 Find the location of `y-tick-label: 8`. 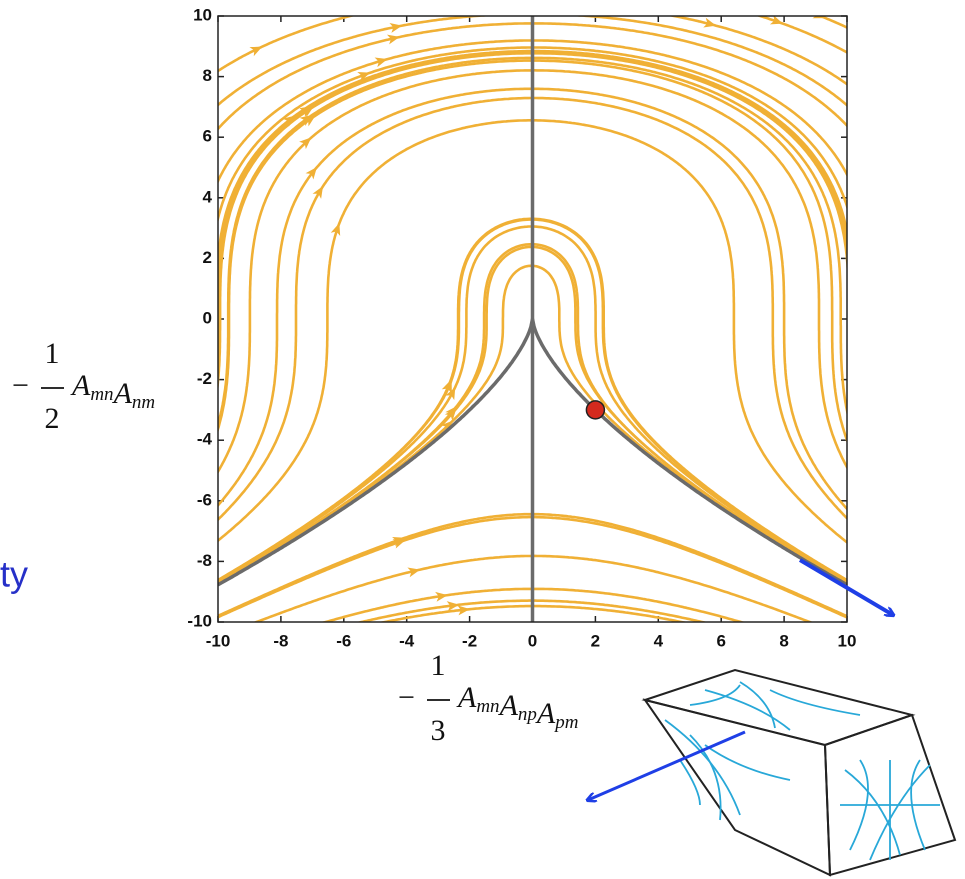

y-tick-label: 8 is located at coordinates (207, 75).